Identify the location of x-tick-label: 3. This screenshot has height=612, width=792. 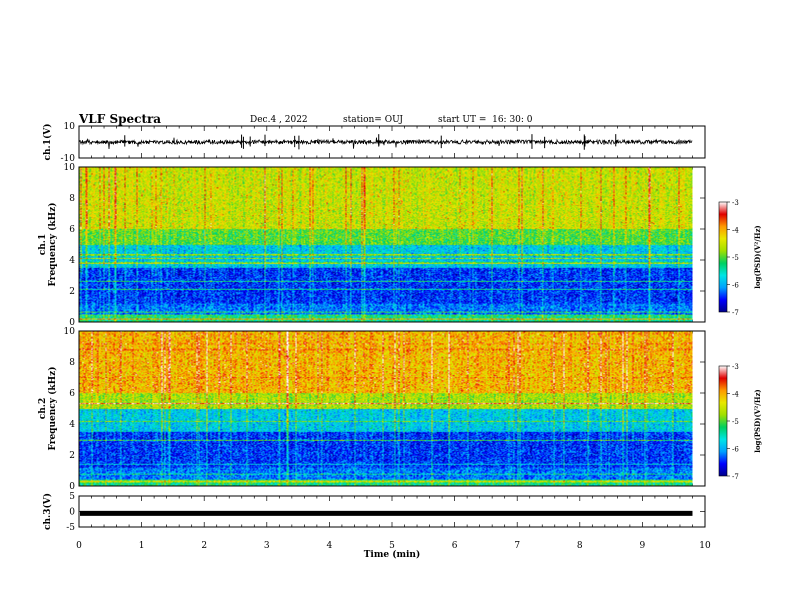
(267, 546).